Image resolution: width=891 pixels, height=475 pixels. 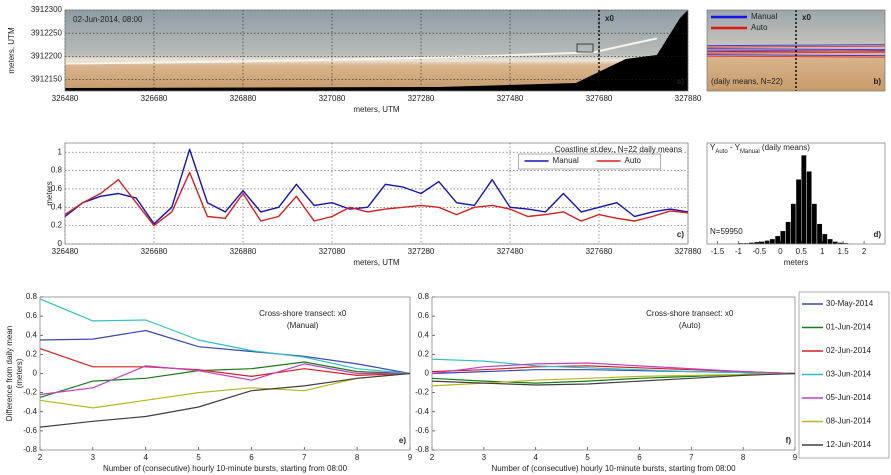 What do you see at coordinates (9, 373) in the screenshot?
I see `y-axis-label: Difference from daily mean` at bounding box center [9, 373].